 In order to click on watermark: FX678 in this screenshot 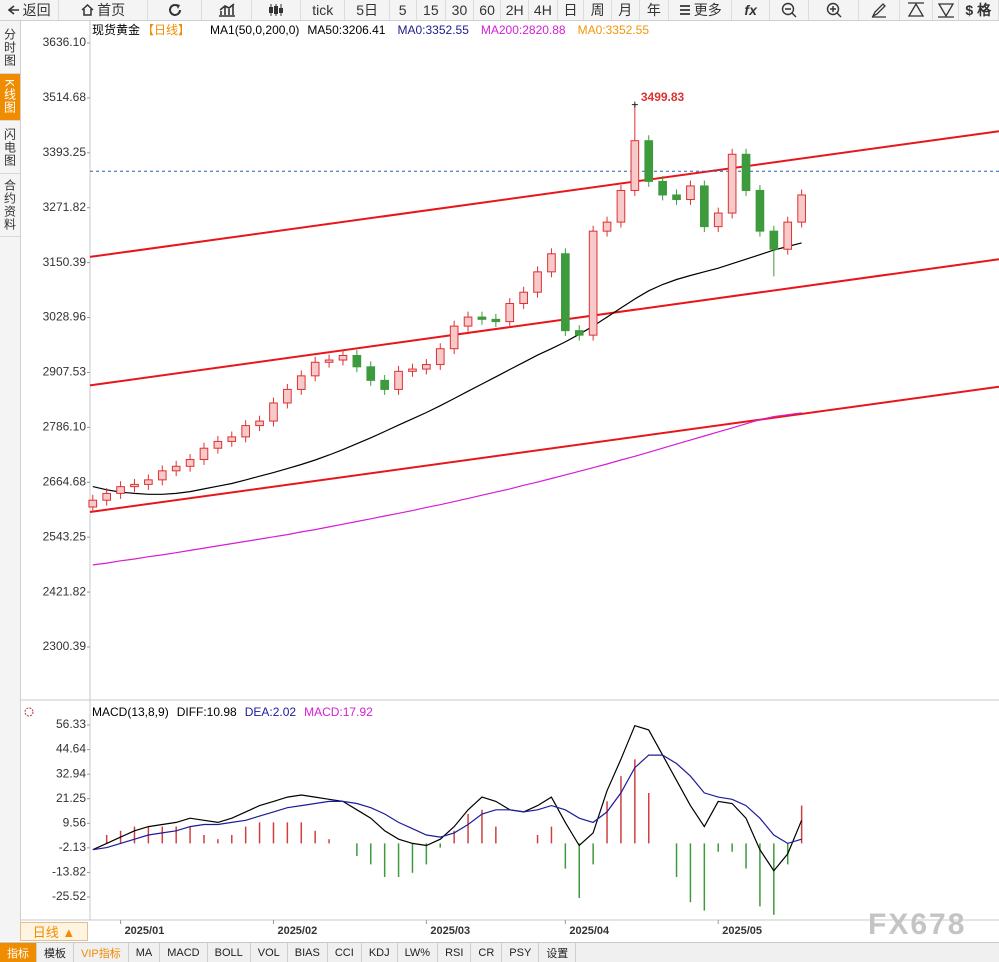, I will do `click(917, 924)`.